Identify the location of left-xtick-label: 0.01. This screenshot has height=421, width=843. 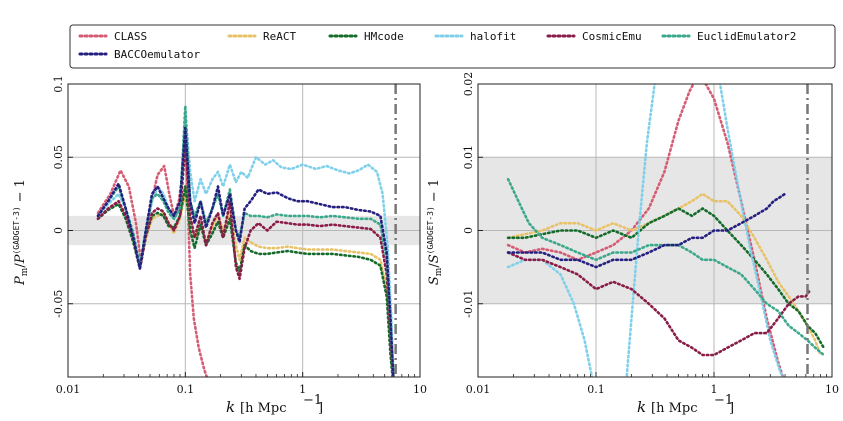
(68, 389).